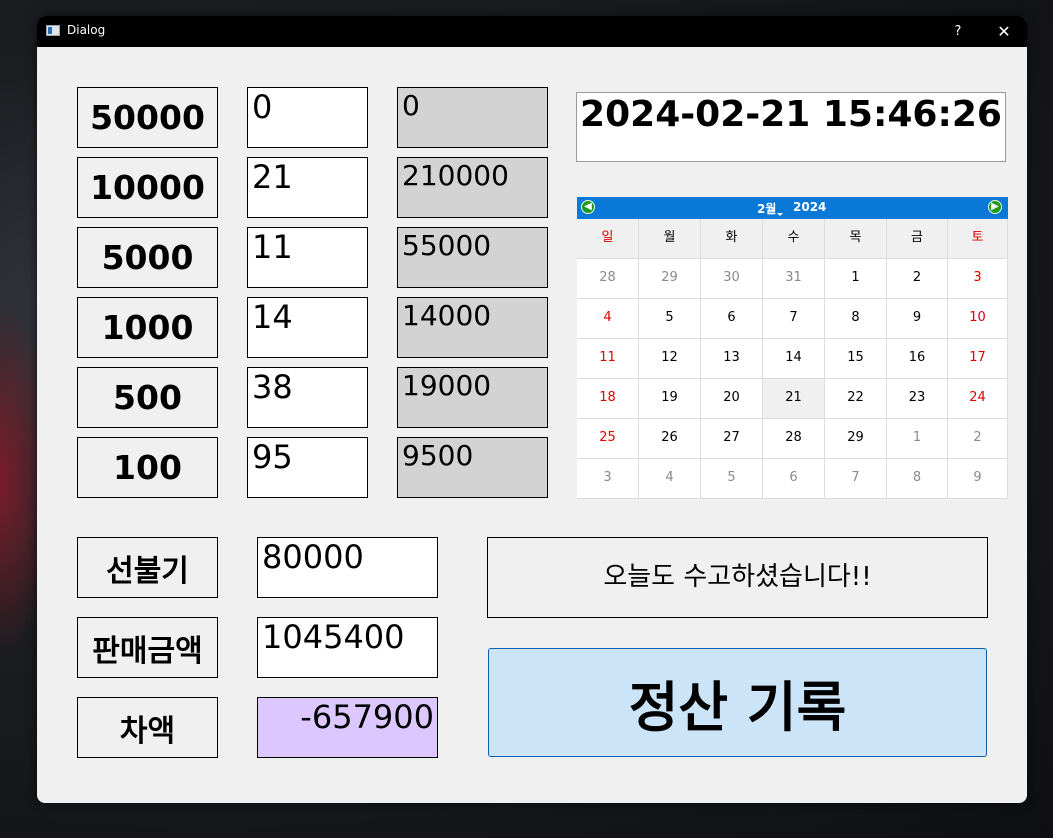 This screenshot has width=1053, height=838. I want to click on prepaid-label: 선불기, so click(147, 567).